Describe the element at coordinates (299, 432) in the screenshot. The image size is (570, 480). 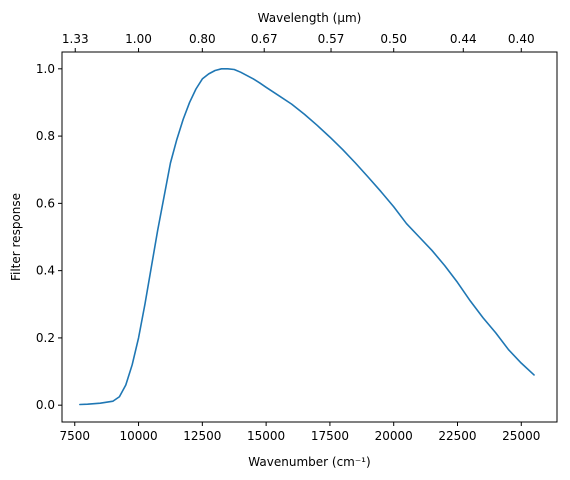
I see `x-axis: 7500 10000 12500 15000 17500 20000 22500 25000` at that location.